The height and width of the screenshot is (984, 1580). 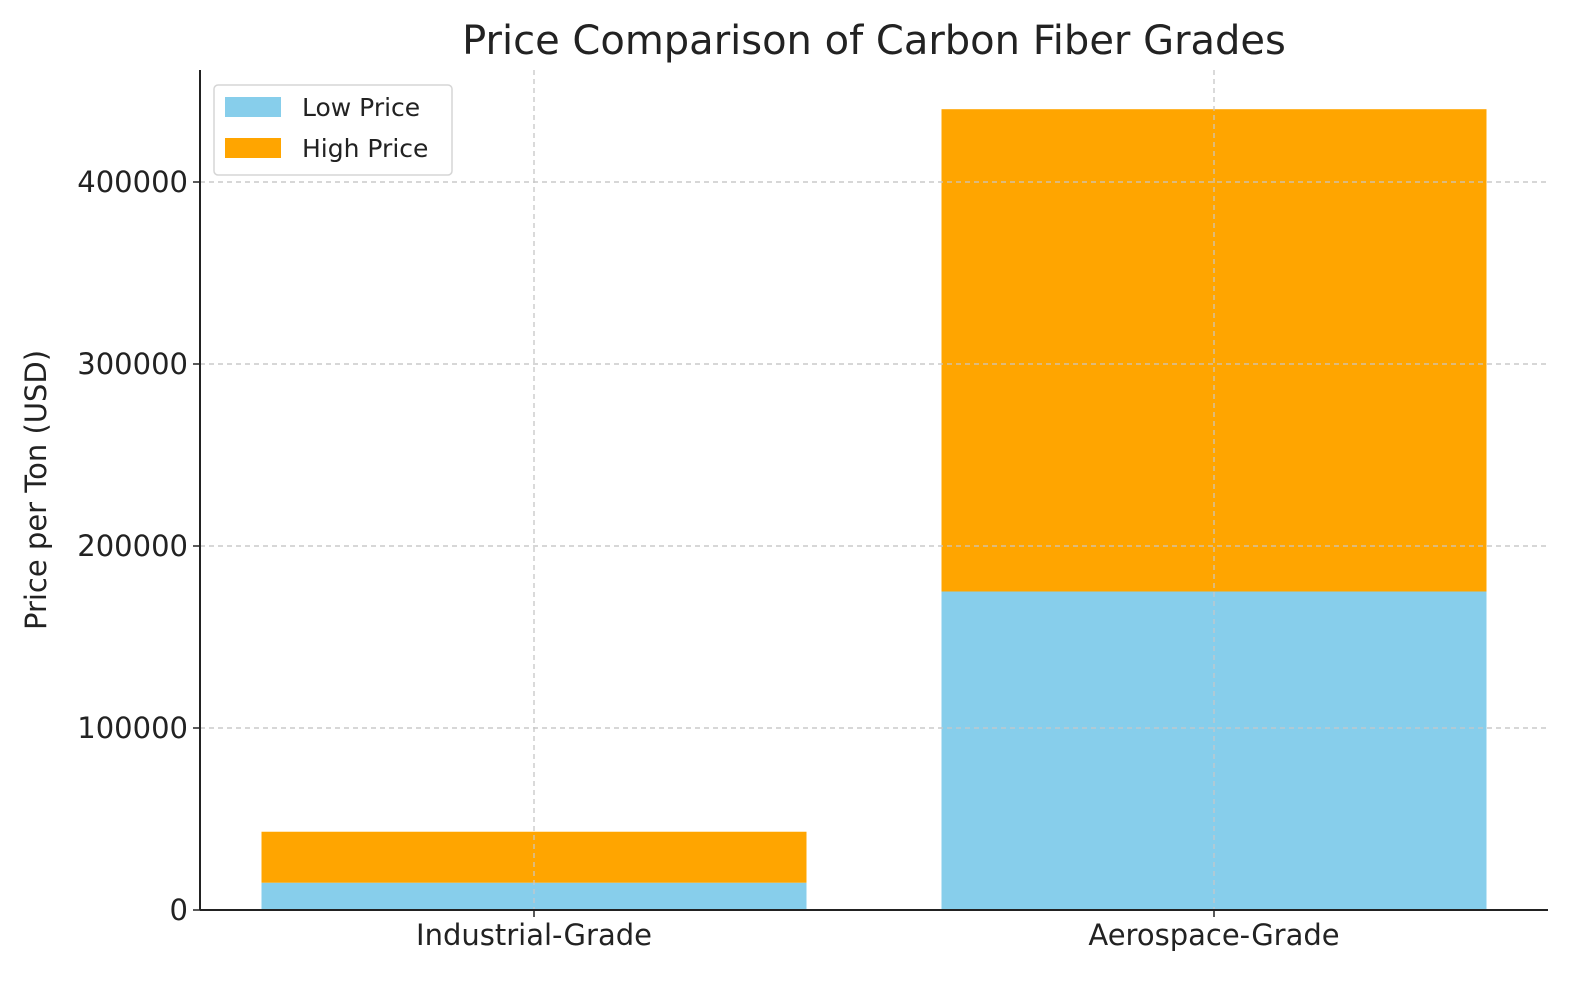 I want to click on y-tick-label: 400000, so click(x=132, y=182).